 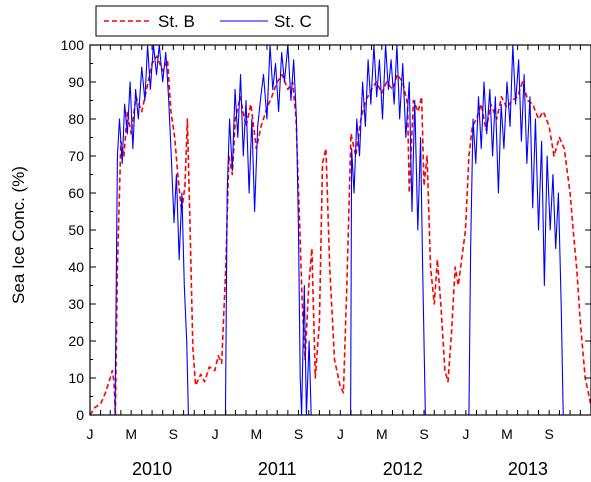 What do you see at coordinates (76, 230) in the screenshot?
I see `y-tick-label: 50` at bounding box center [76, 230].